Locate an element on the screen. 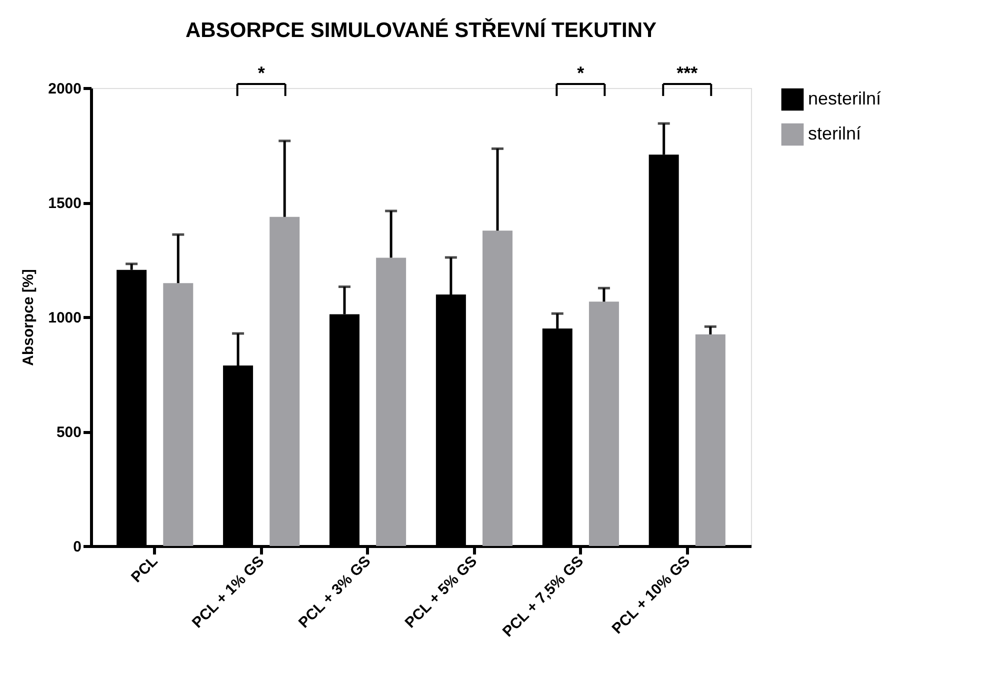  x-tick-label: PCL + 3% GS is located at coordinates (334, 592).